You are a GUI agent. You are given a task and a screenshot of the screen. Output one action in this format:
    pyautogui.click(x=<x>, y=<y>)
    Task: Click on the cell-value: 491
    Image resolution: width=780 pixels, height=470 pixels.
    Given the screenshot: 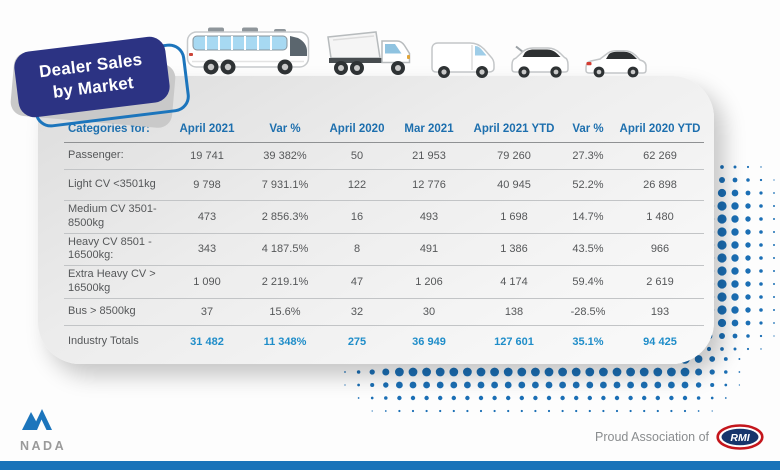 What is the action you would take?
    pyautogui.click(x=429, y=249)
    